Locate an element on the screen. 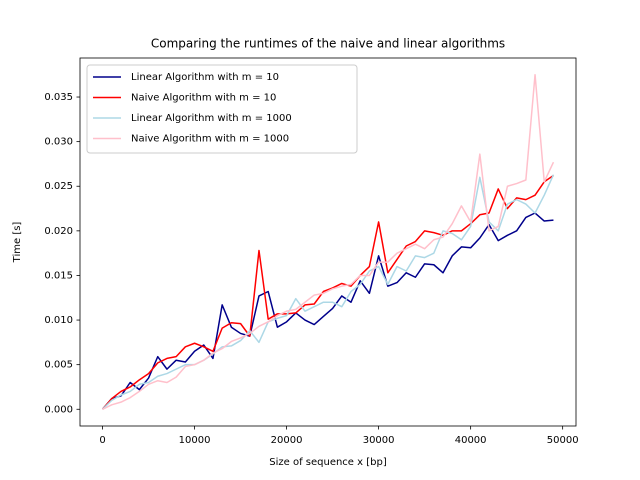 This screenshot has width=640, height=480. x-tick-label: 50000 is located at coordinates (563, 440).